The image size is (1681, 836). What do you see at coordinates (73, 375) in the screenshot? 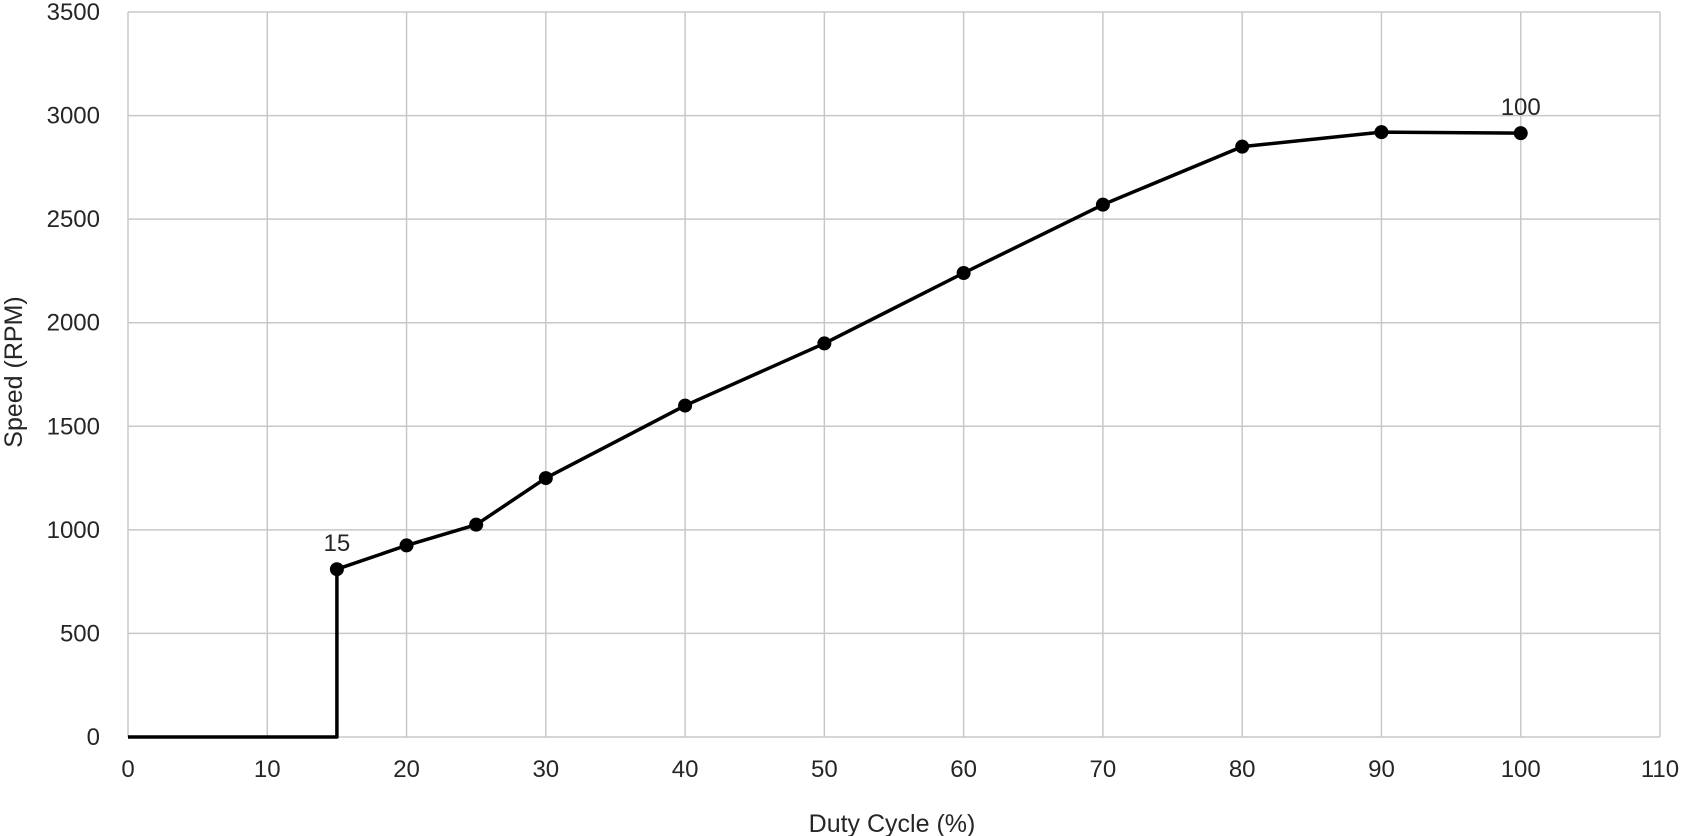
I see `y-axis-ticks: 0 500 1000 1500 2000 2500 3000 3500` at bounding box center [73, 375].